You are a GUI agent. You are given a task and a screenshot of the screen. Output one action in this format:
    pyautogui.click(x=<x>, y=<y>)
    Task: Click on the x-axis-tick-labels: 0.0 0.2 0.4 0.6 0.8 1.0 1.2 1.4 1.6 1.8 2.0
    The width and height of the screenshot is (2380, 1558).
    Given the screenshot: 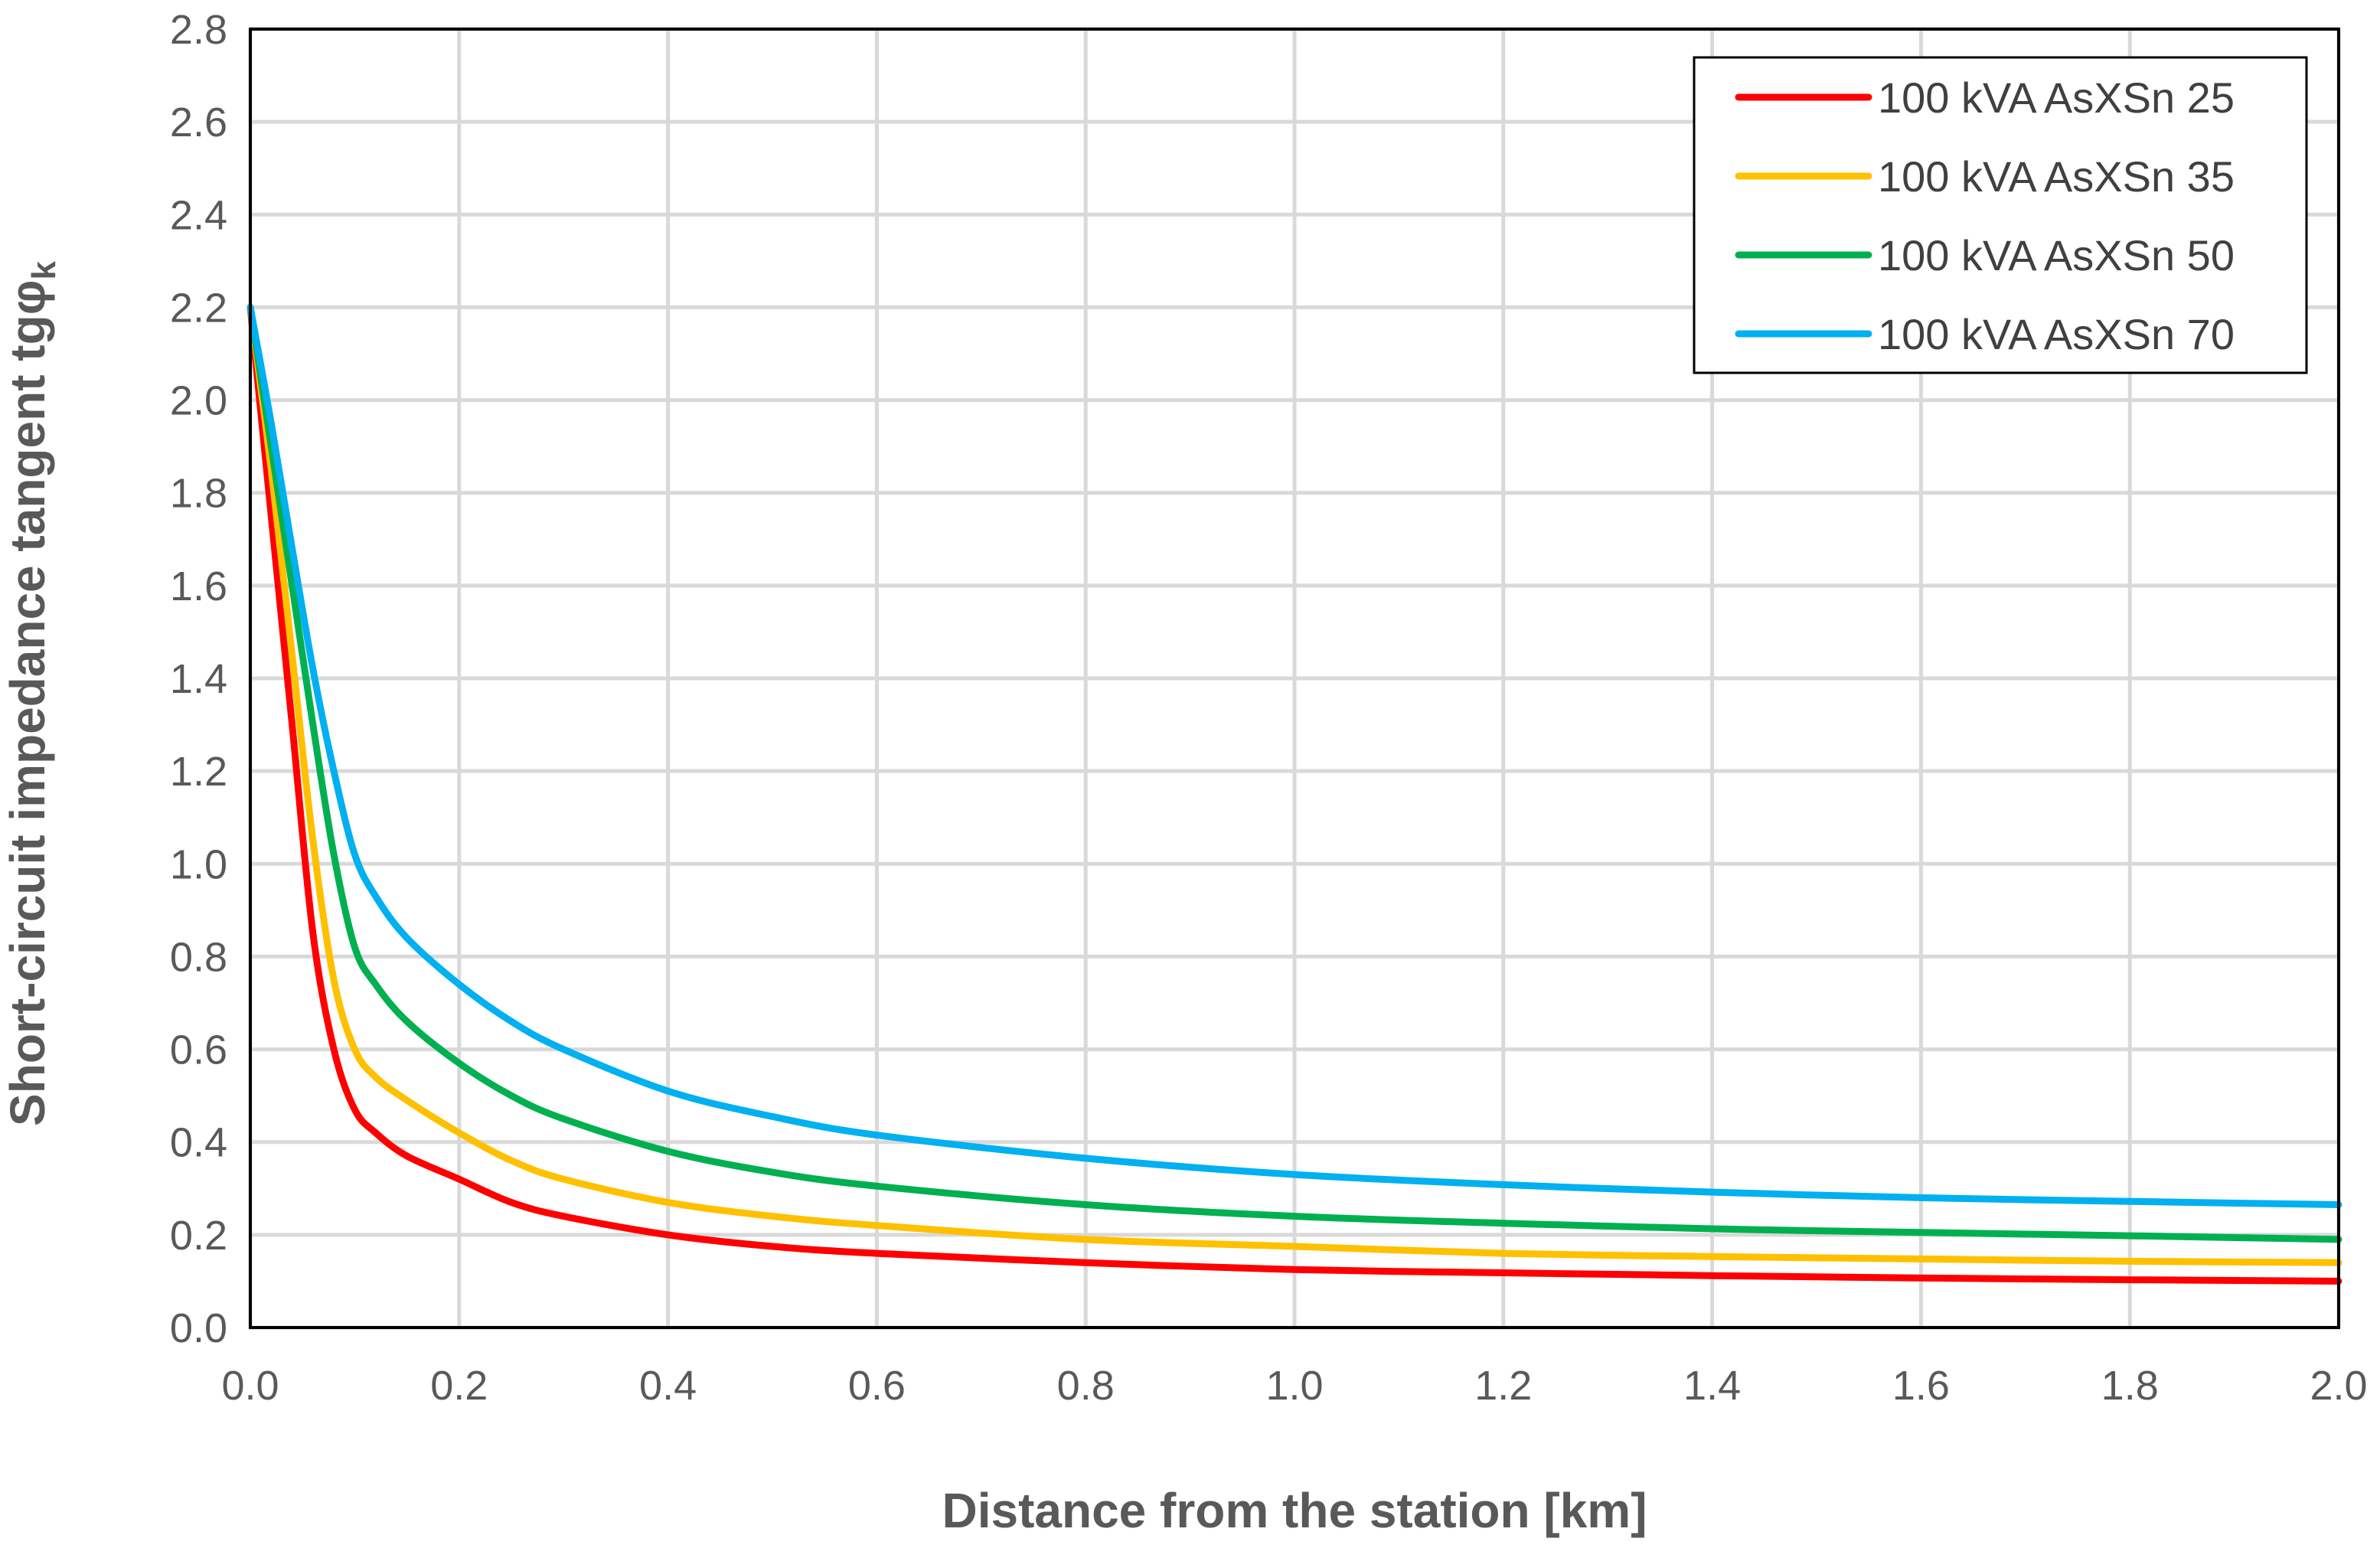 What is the action you would take?
    pyautogui.click(x=1294, y=1386)
    